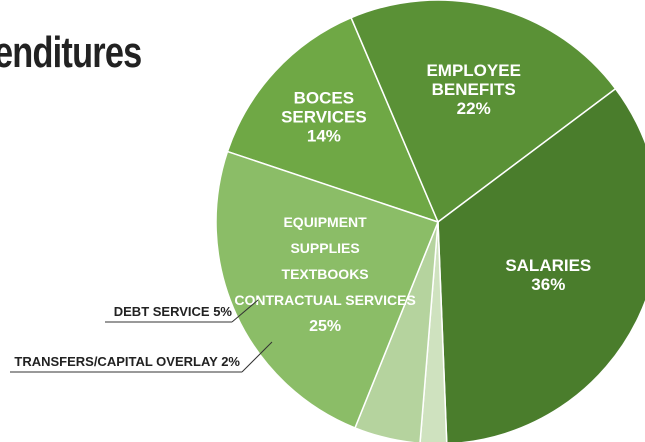  I want to click on slice-1-value-label: 14%, so click(324, 136).